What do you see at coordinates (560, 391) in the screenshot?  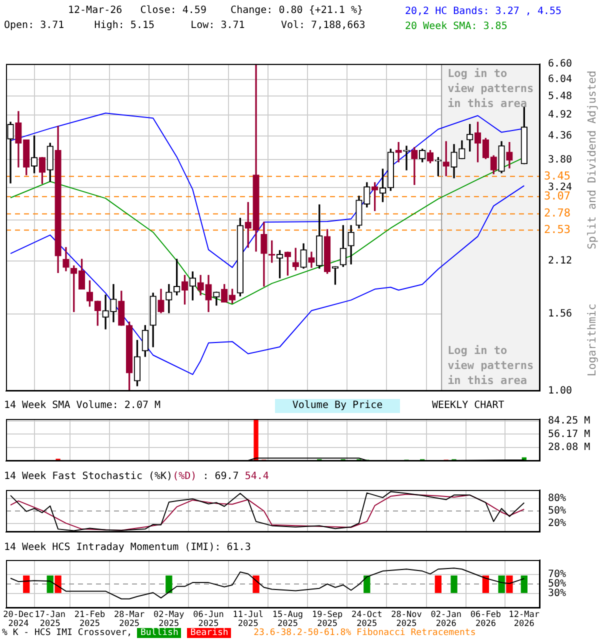 I see `y-tick-label: 1.00` at bounding box center [560, 391].